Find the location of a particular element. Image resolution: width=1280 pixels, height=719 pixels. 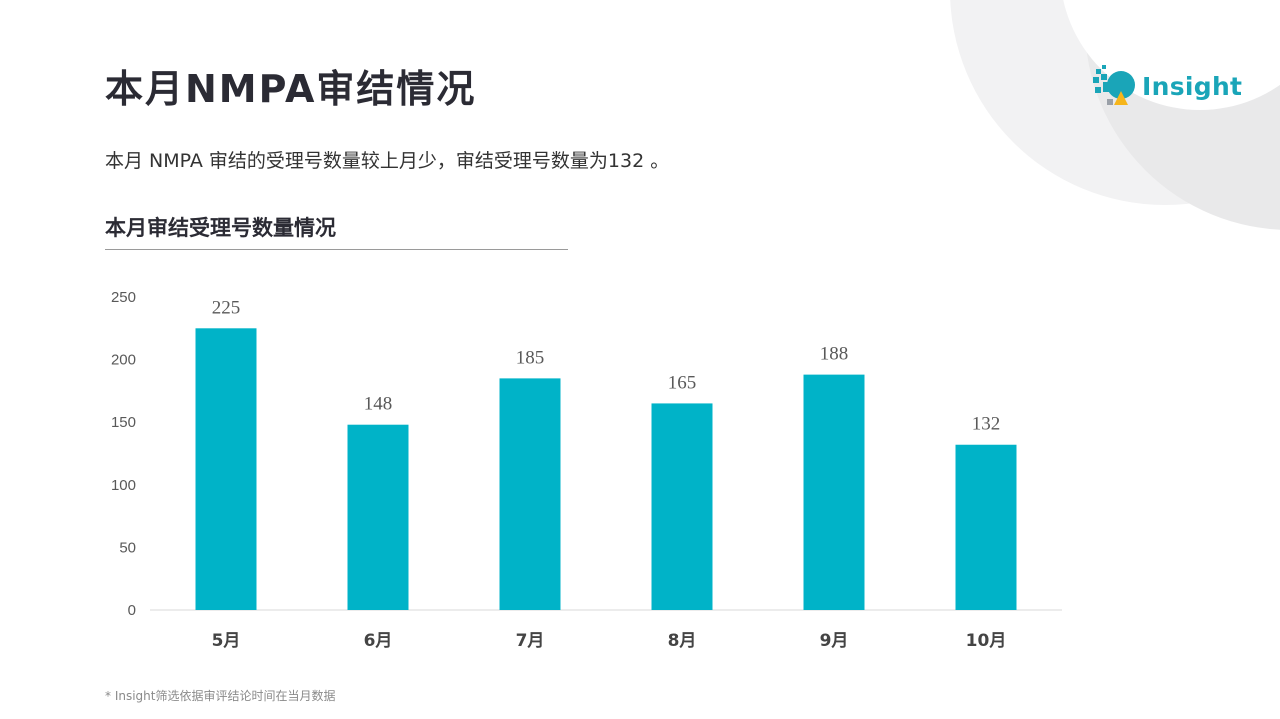

y-tick-label: 250 is located at coordinates (123, 297).